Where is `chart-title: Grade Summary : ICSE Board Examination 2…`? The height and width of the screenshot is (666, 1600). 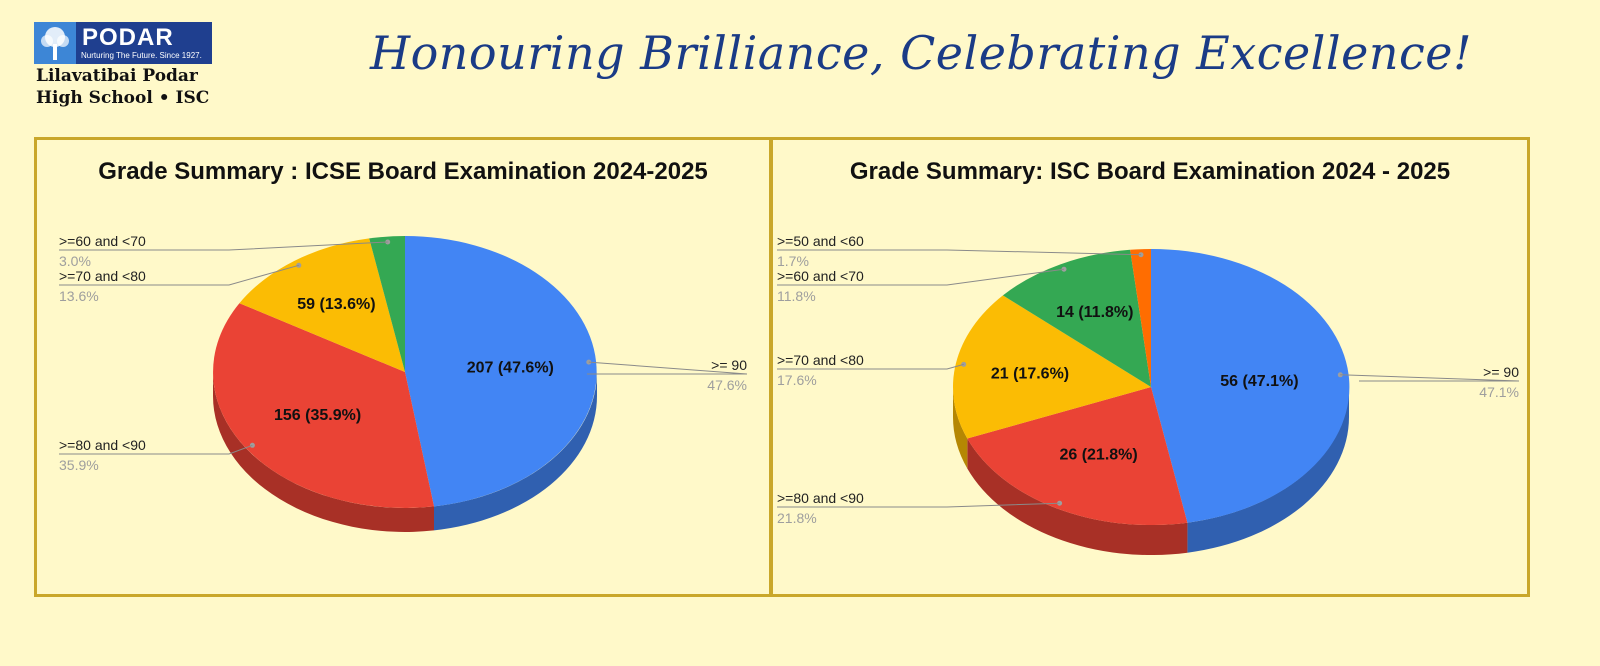
chart-title: Grade Summary : ICSE Board Examination 2… is located at coordinates (403, 171).